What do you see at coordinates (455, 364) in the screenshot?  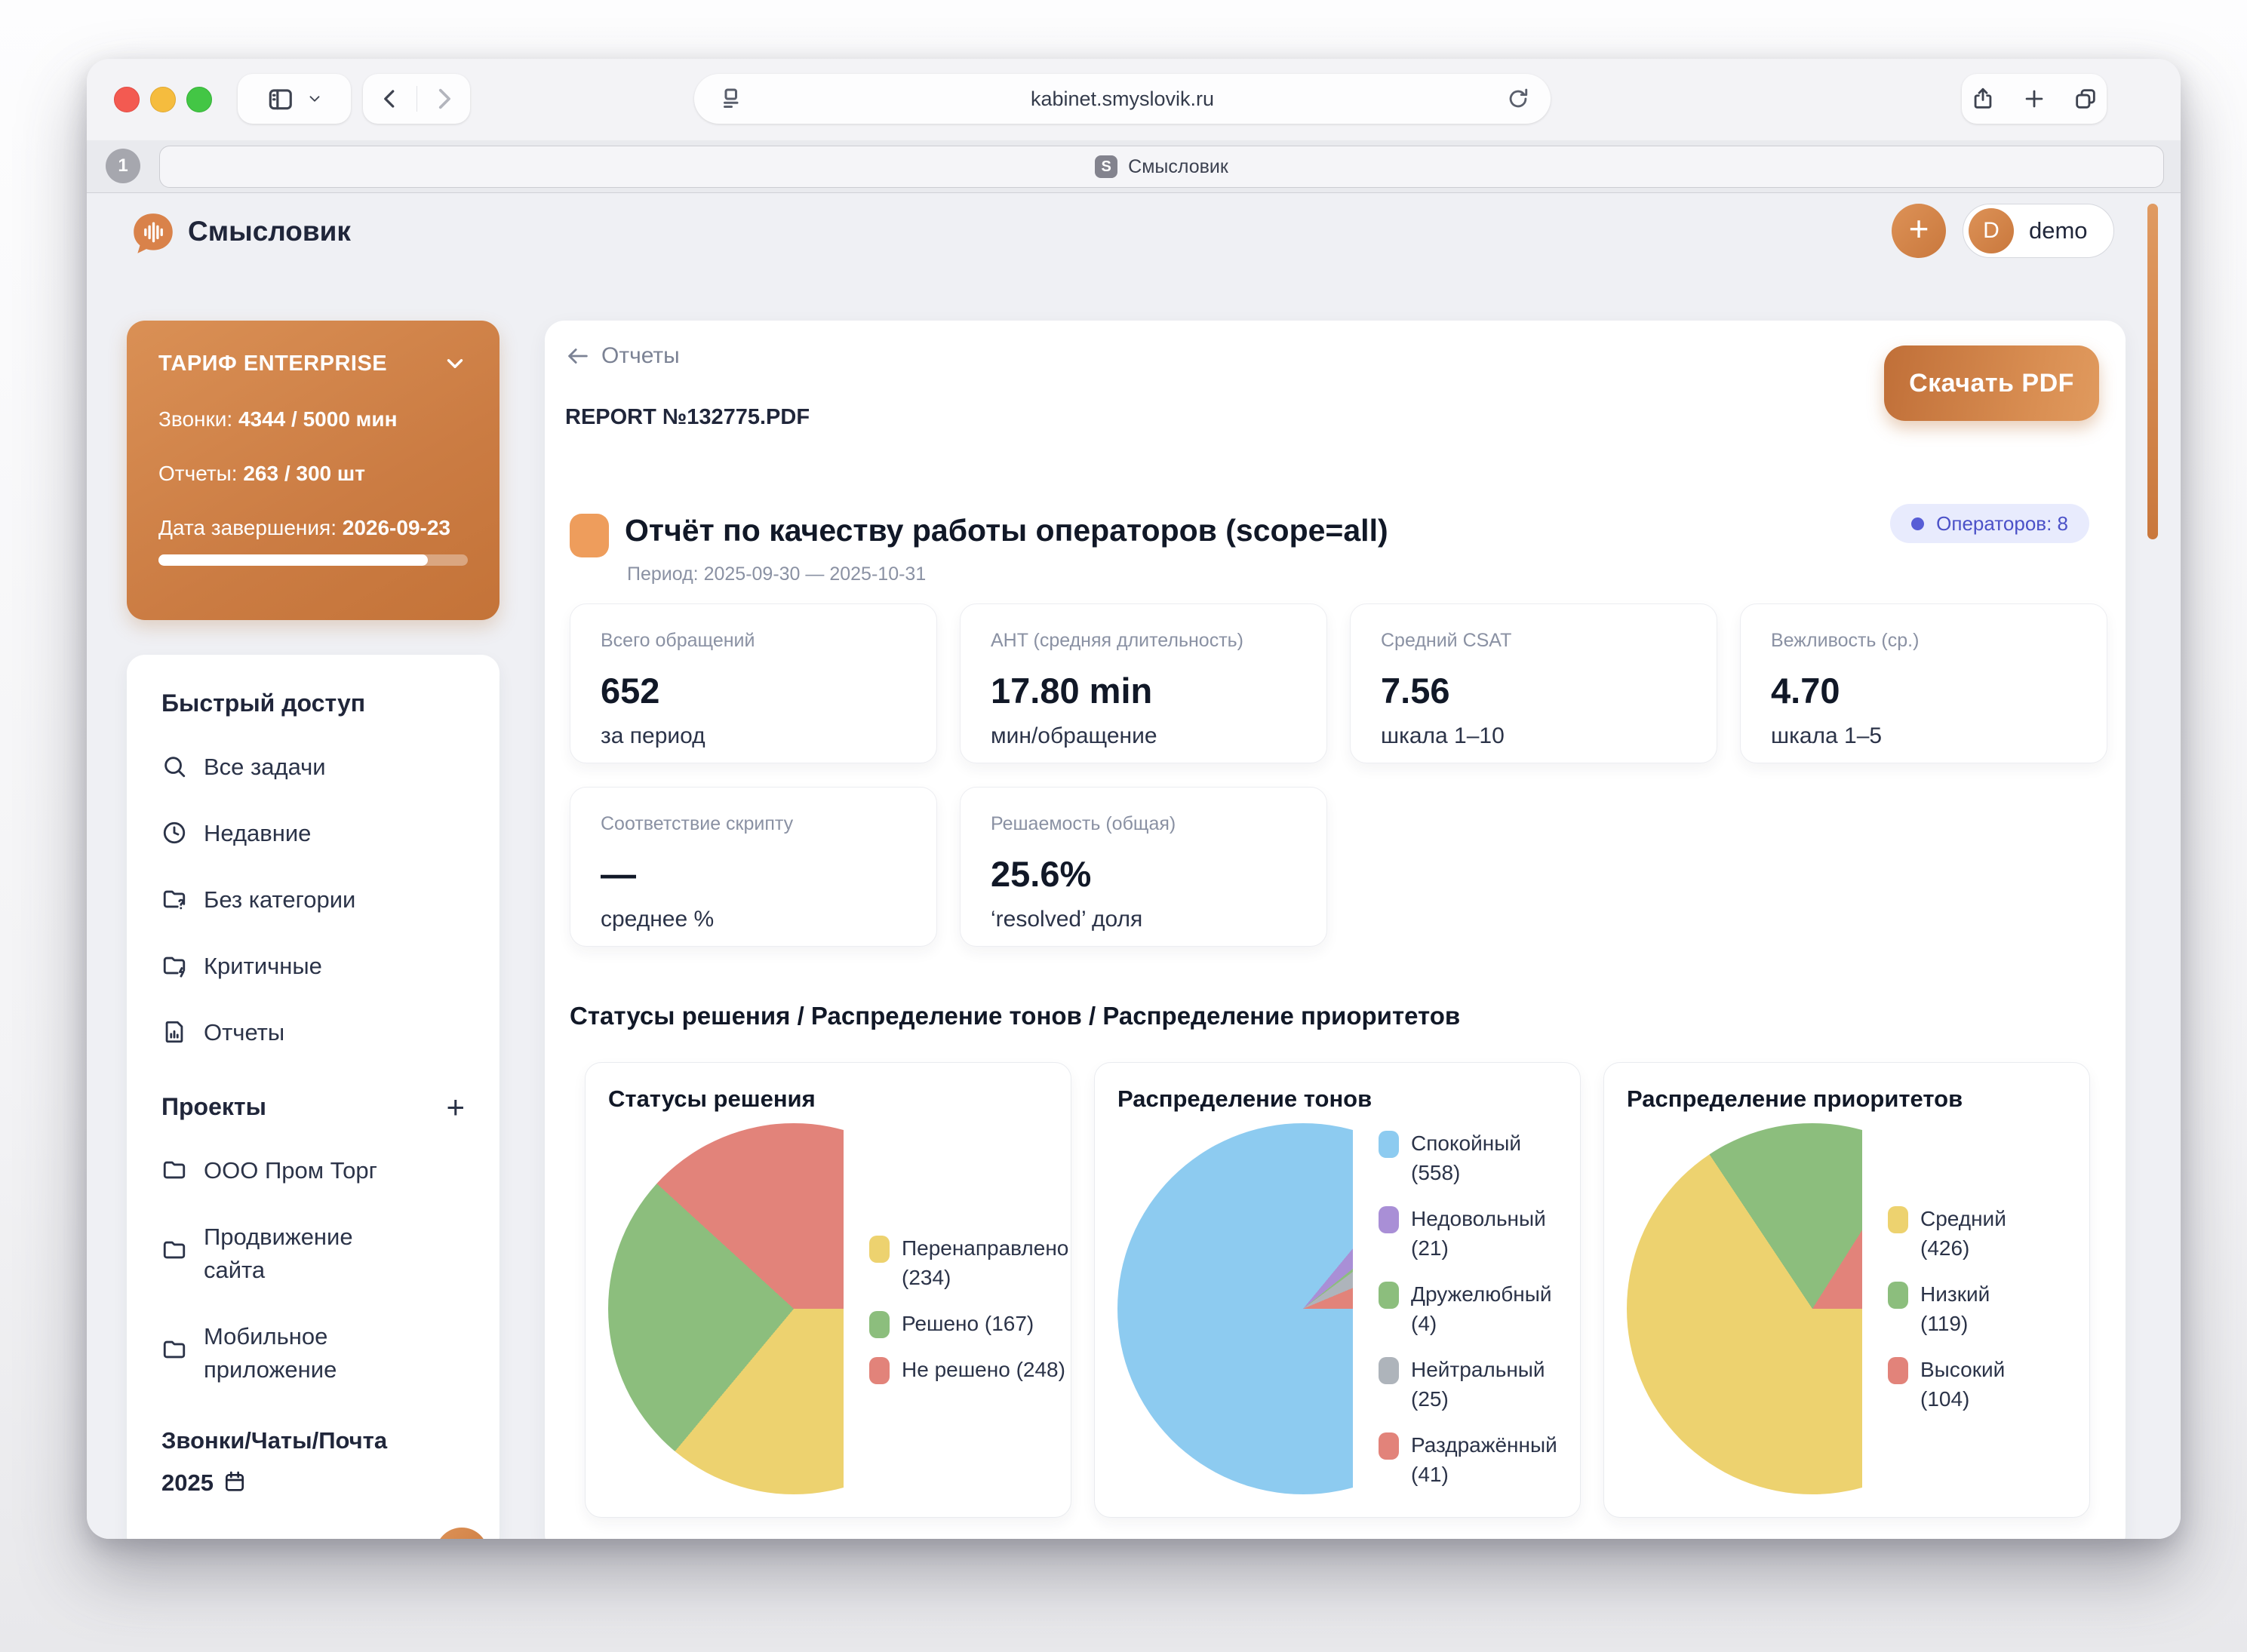 I see `tariff-collapse-chevron-icon` at bounding box center [455, 364].